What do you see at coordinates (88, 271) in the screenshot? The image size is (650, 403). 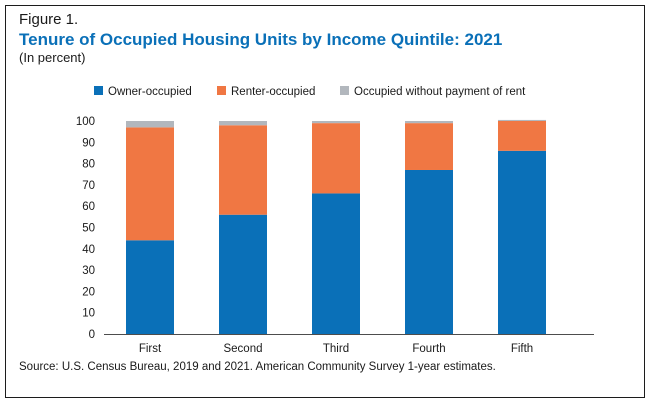 I see `y-tick-label: 30` at bounding box center [88, 271].